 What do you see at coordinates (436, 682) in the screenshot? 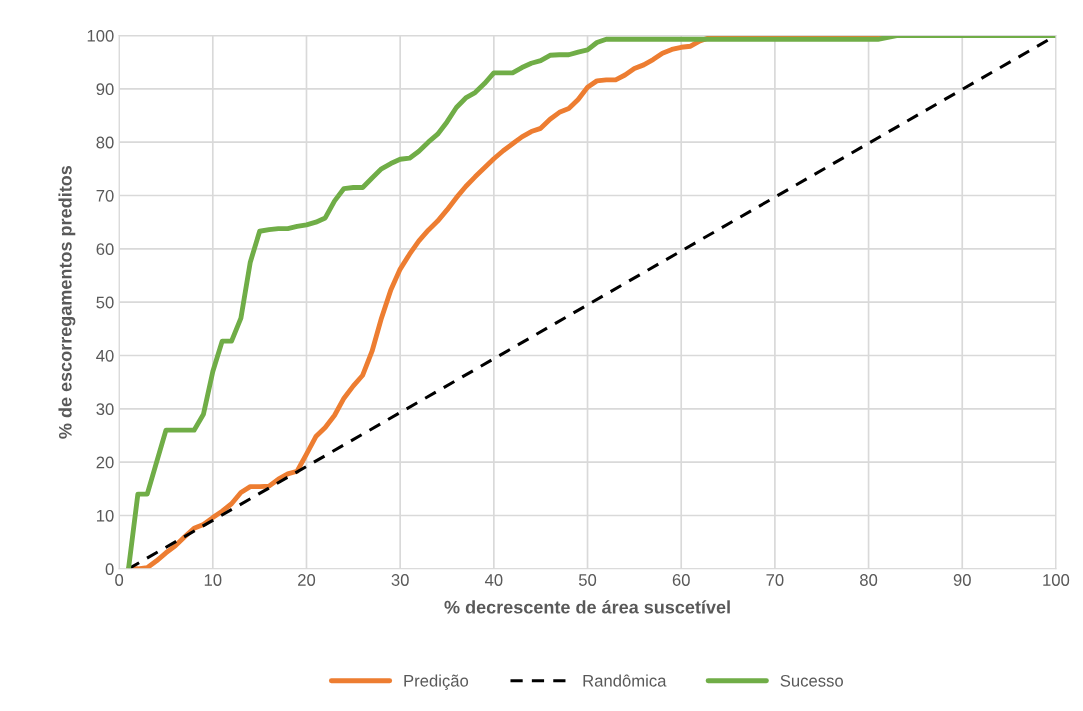
I see `legend-label: Predição` at bounding box center [436, 682].